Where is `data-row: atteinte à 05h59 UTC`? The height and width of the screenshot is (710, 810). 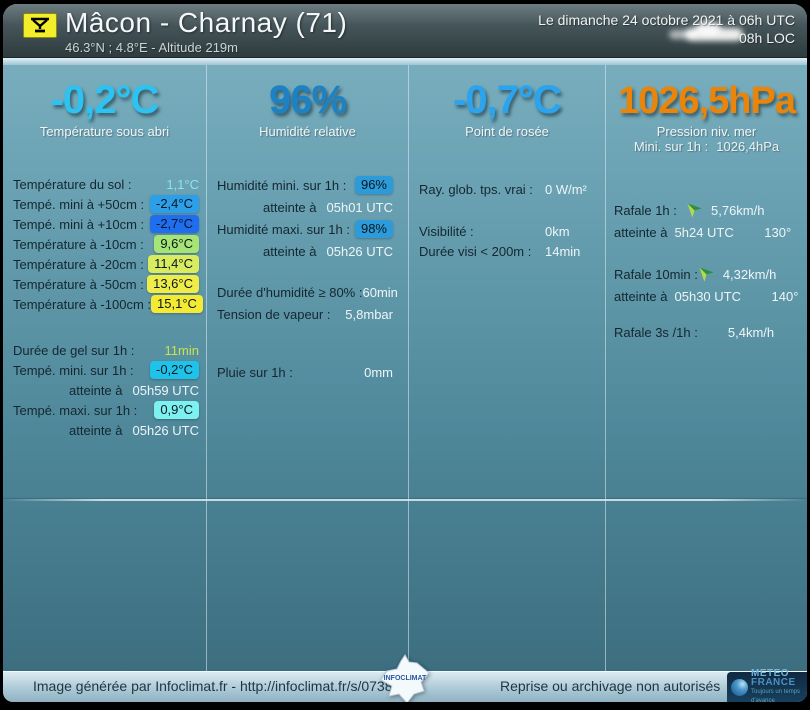 data-row: atteinte à 05h59 UTC is located at coordinates (104, 390).